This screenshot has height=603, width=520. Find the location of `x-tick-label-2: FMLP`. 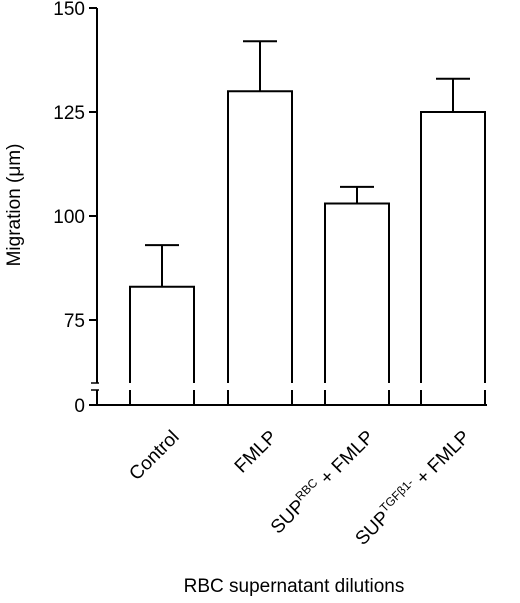

x-tick-label-2: FMLP is located at coordinates (256, 452).